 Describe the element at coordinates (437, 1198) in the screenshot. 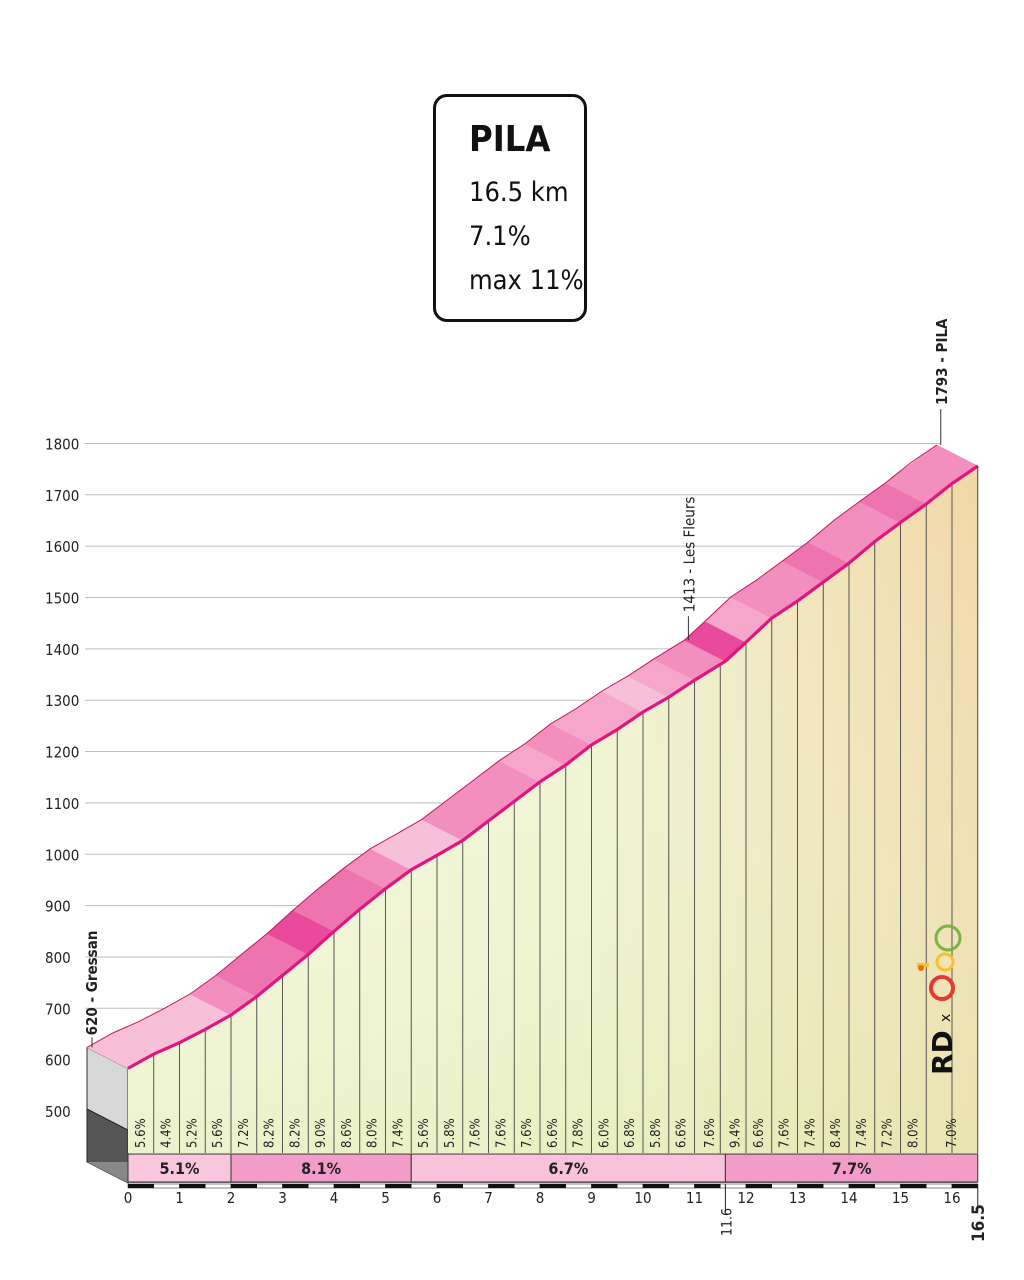

I see `x-tick-label: 6` at that location.